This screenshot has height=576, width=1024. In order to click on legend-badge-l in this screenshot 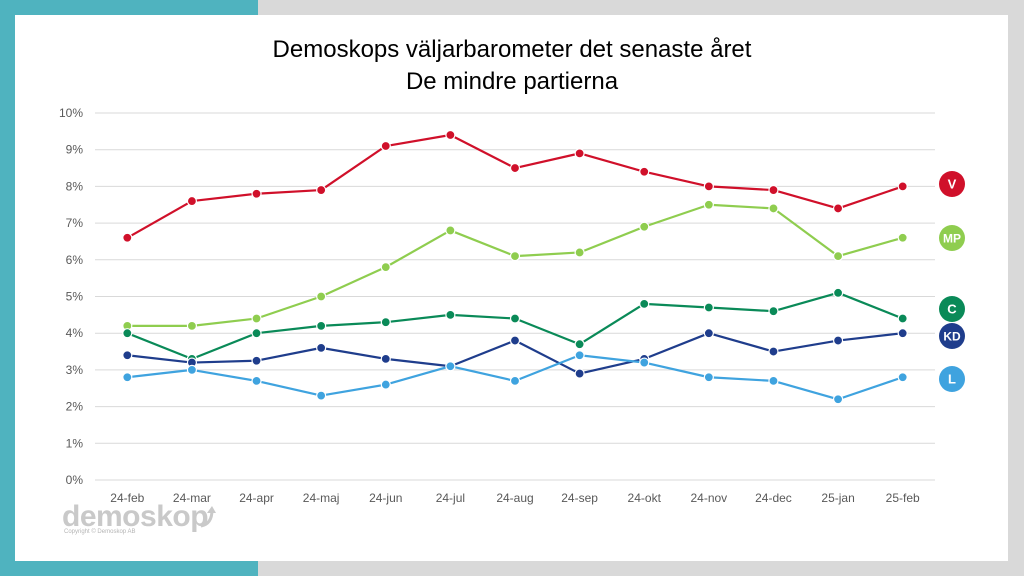, I will do `click(952, 379)`.